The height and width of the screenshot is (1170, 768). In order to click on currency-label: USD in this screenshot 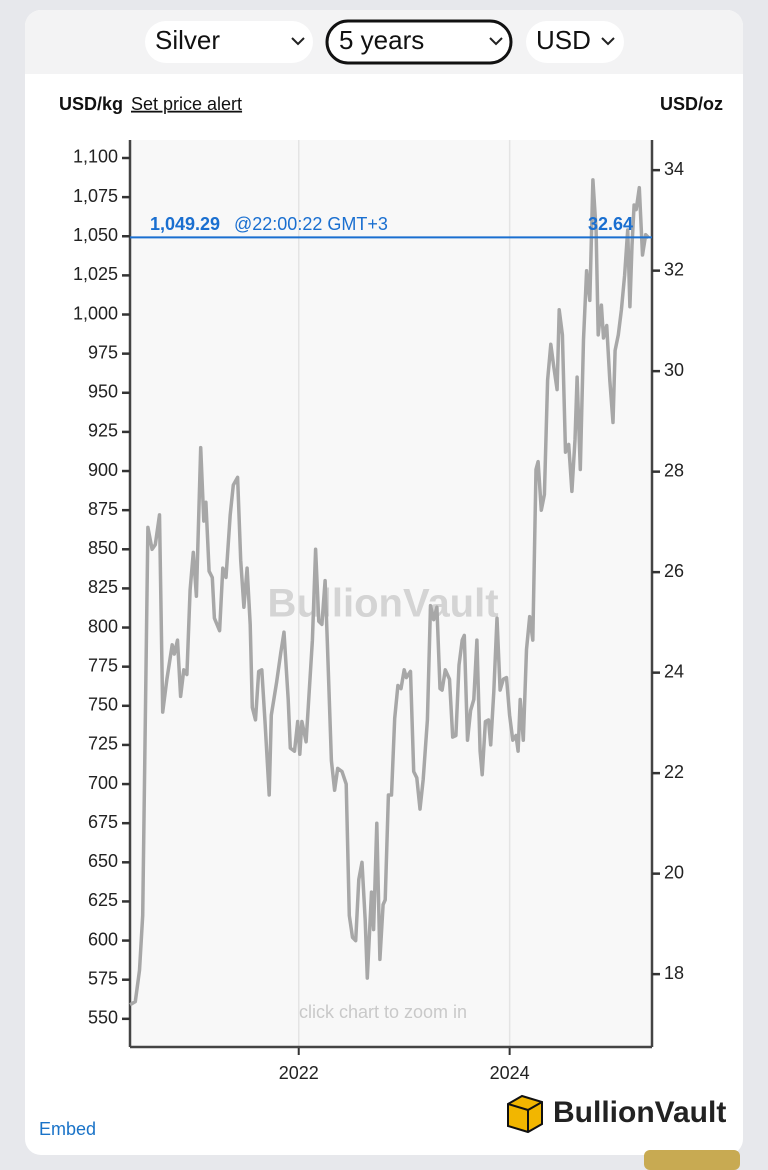, I will do `click(563, 40)`.